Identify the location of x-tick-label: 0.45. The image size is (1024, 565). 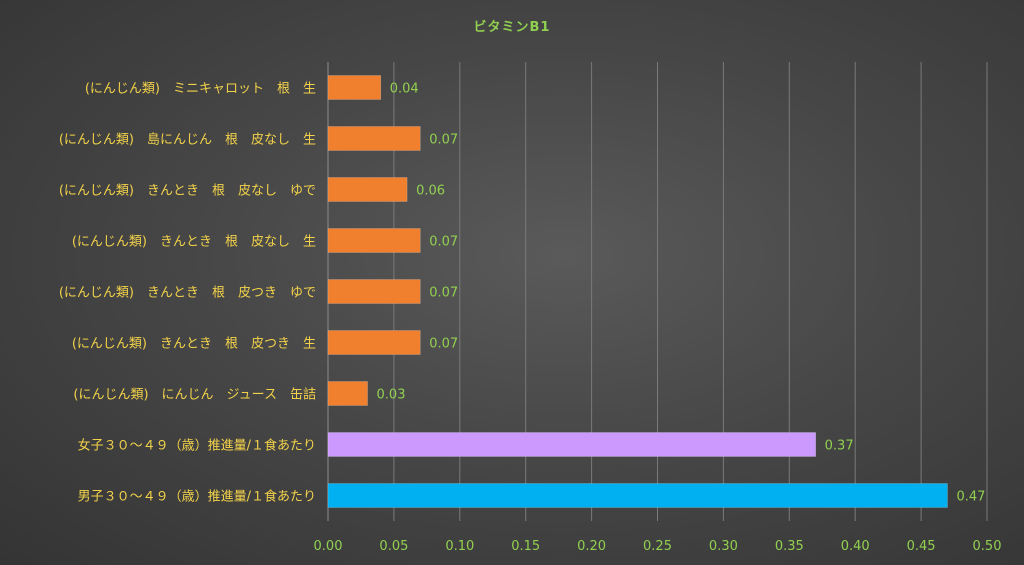
(921, 546).